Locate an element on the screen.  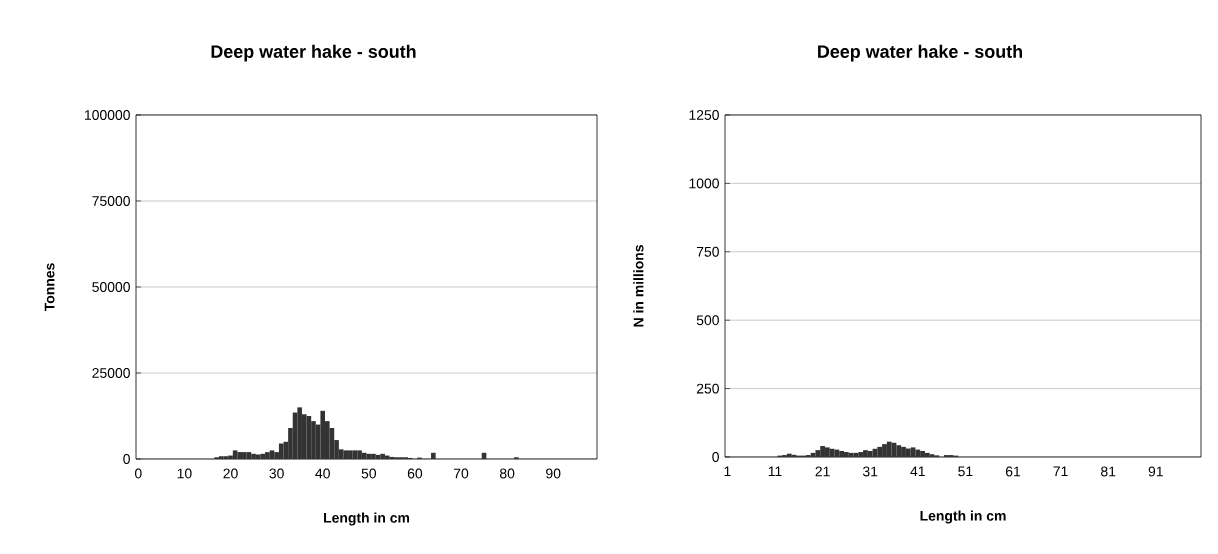
x-tick-label: 60 is located at coordinates (415, 473).